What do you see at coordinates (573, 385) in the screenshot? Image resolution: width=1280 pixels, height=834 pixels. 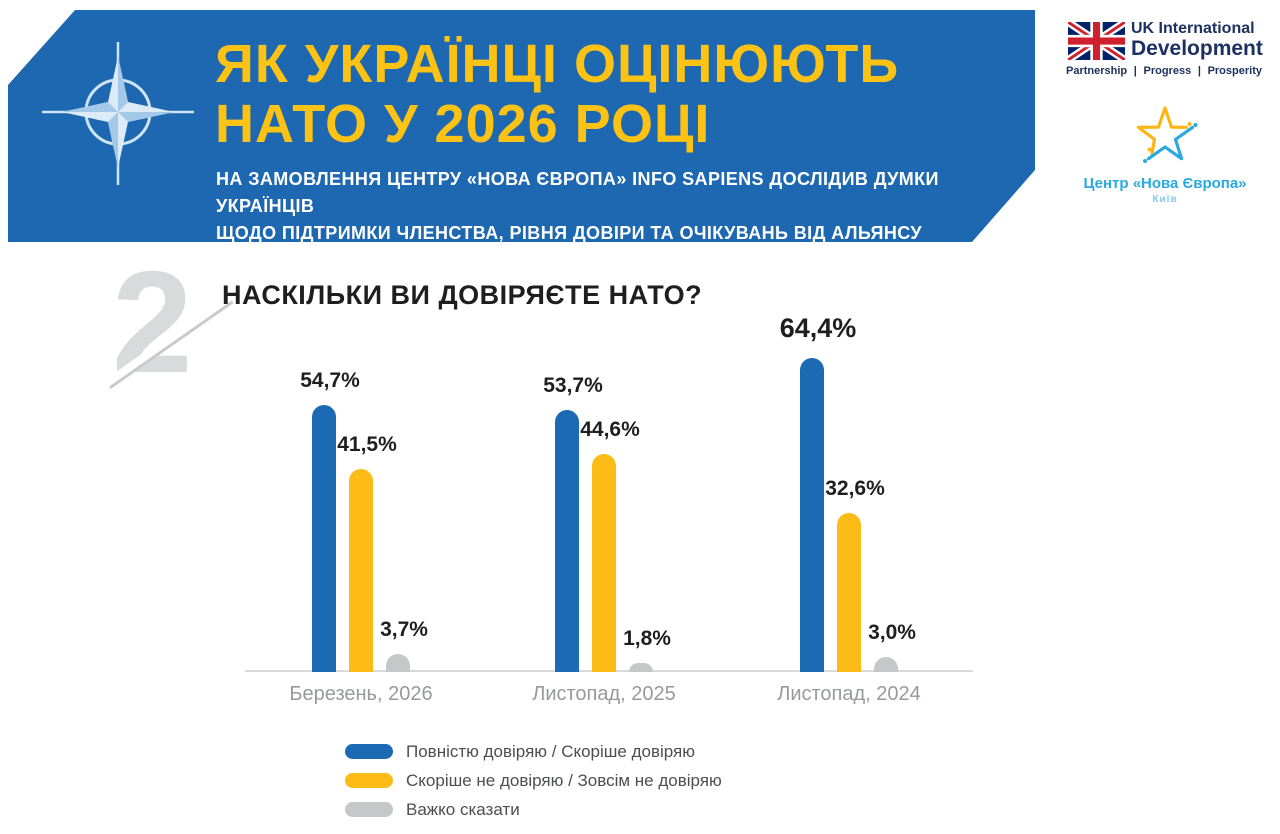 I see `bar-value-label: 53,7%` at bounding box center [573, 385].